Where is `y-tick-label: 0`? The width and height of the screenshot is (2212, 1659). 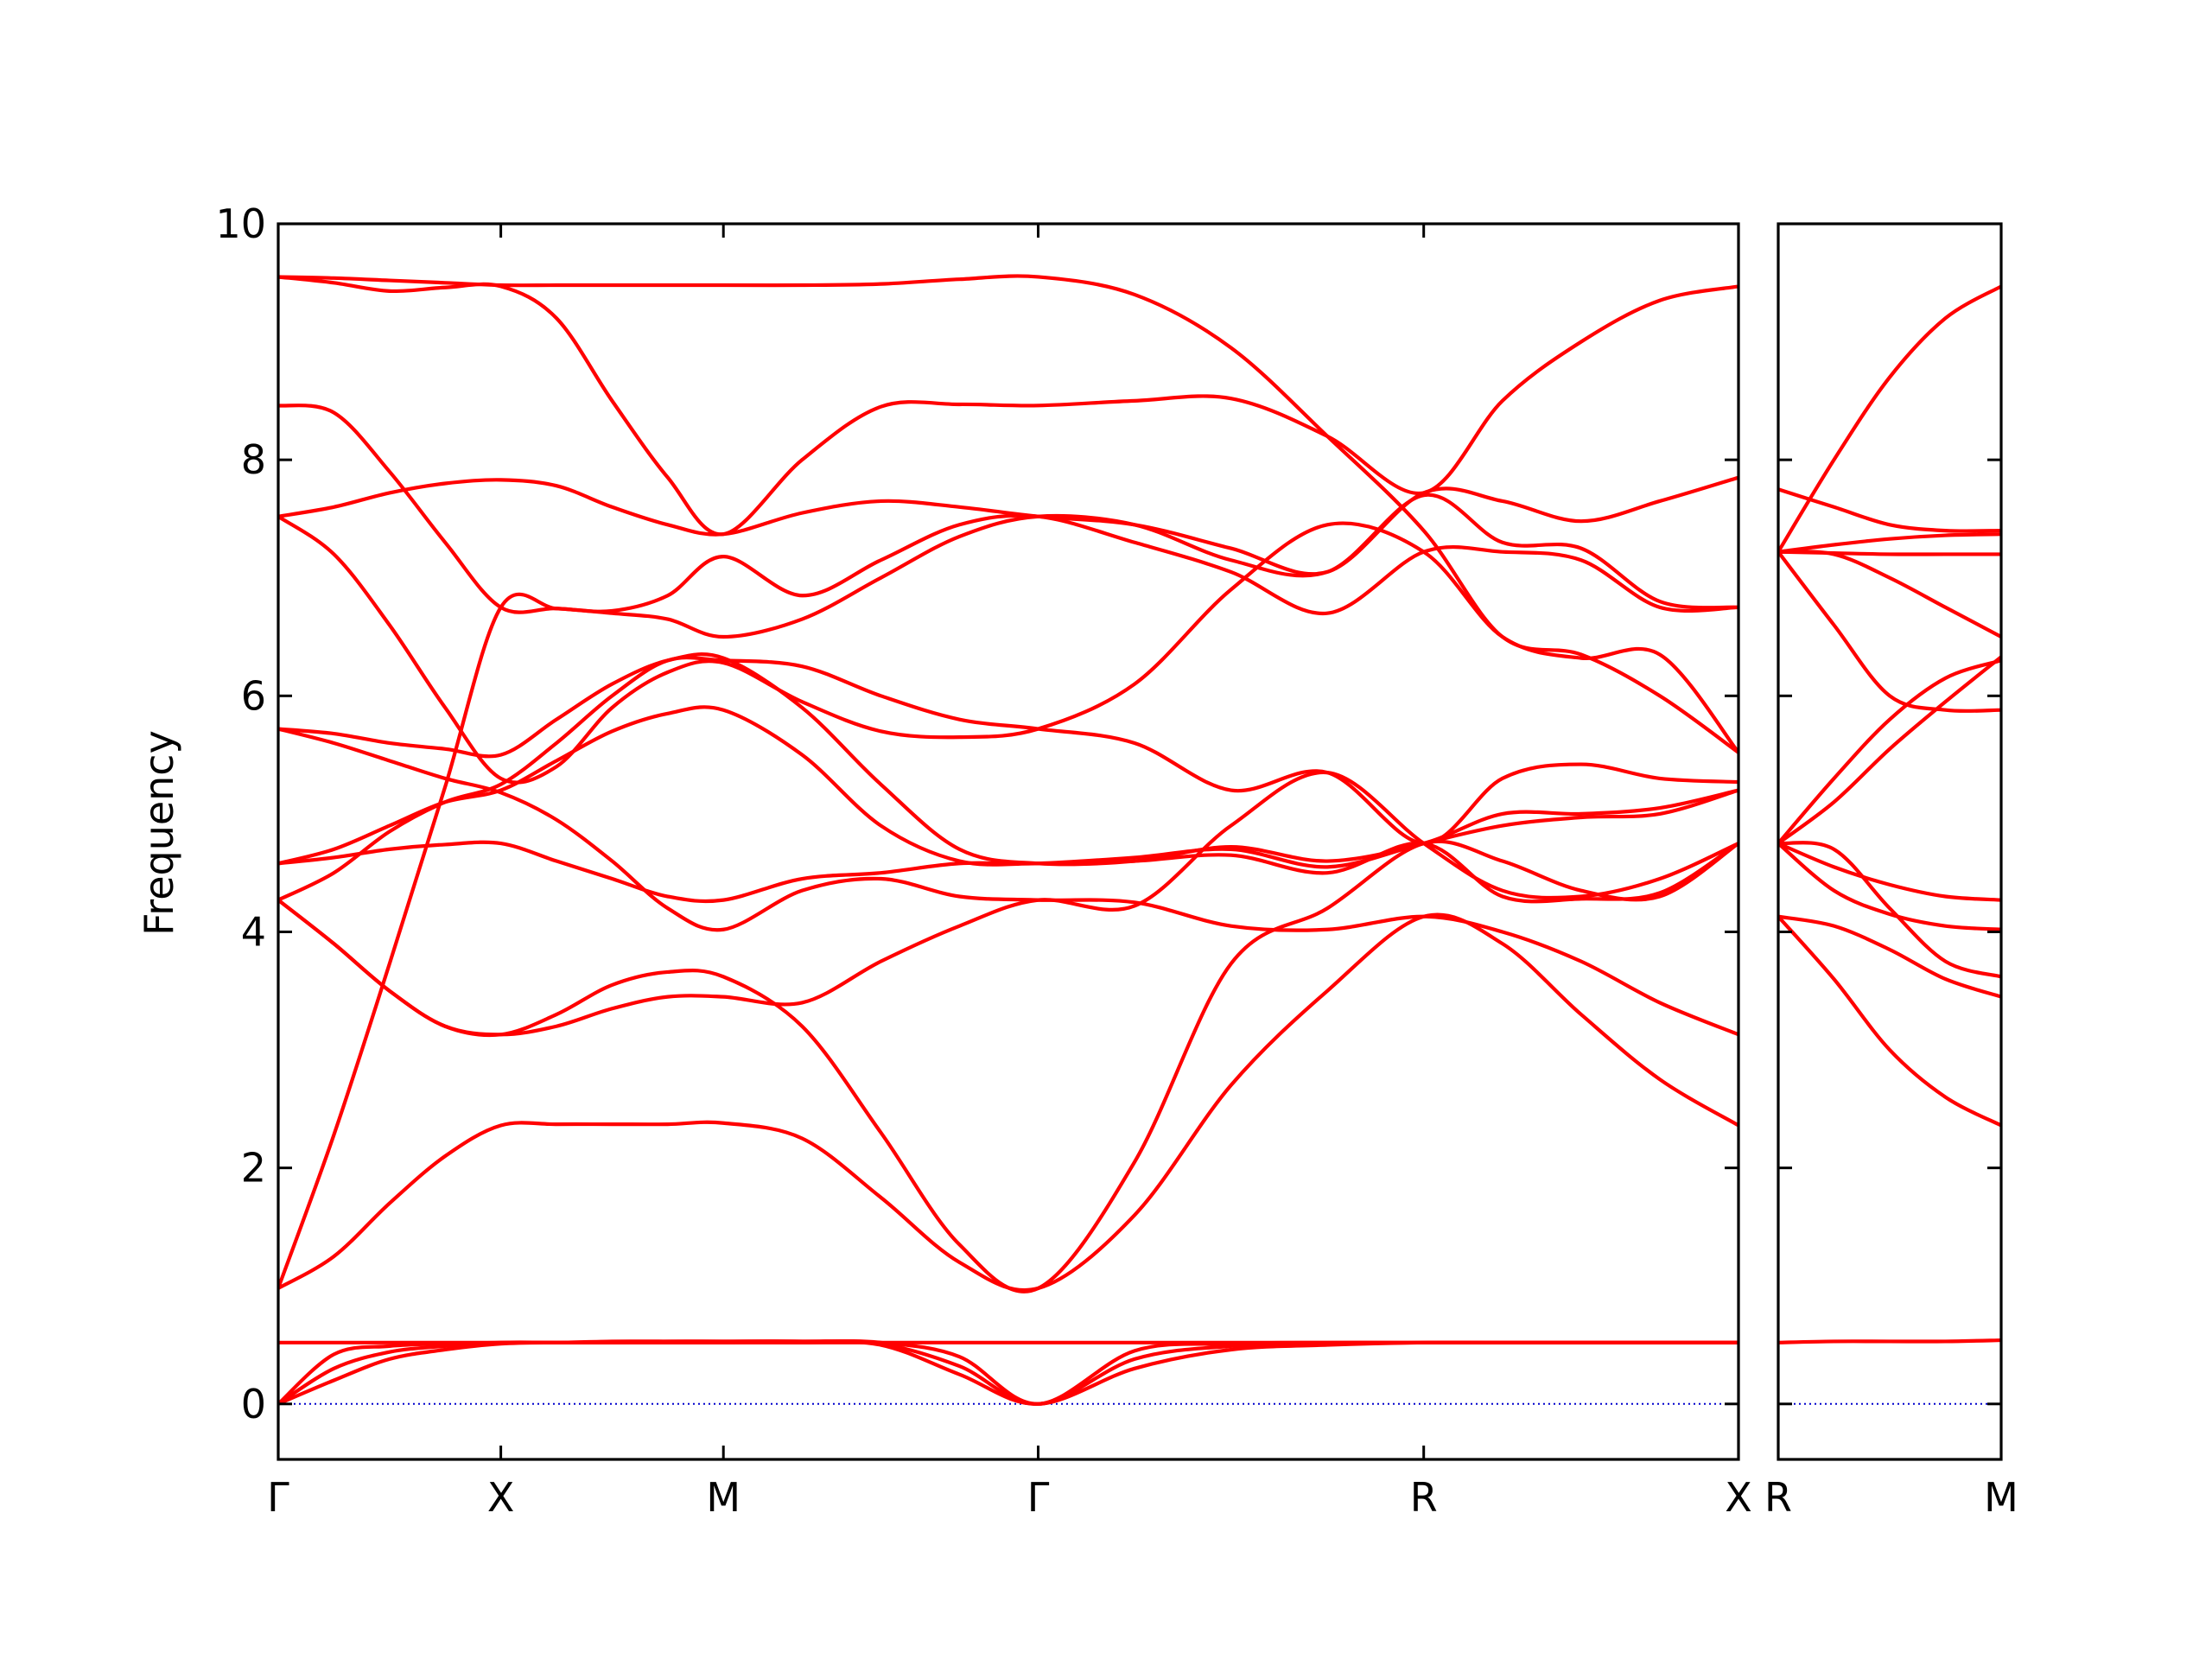
y-tick-label: 0 is located at coordinates (253, 1404).